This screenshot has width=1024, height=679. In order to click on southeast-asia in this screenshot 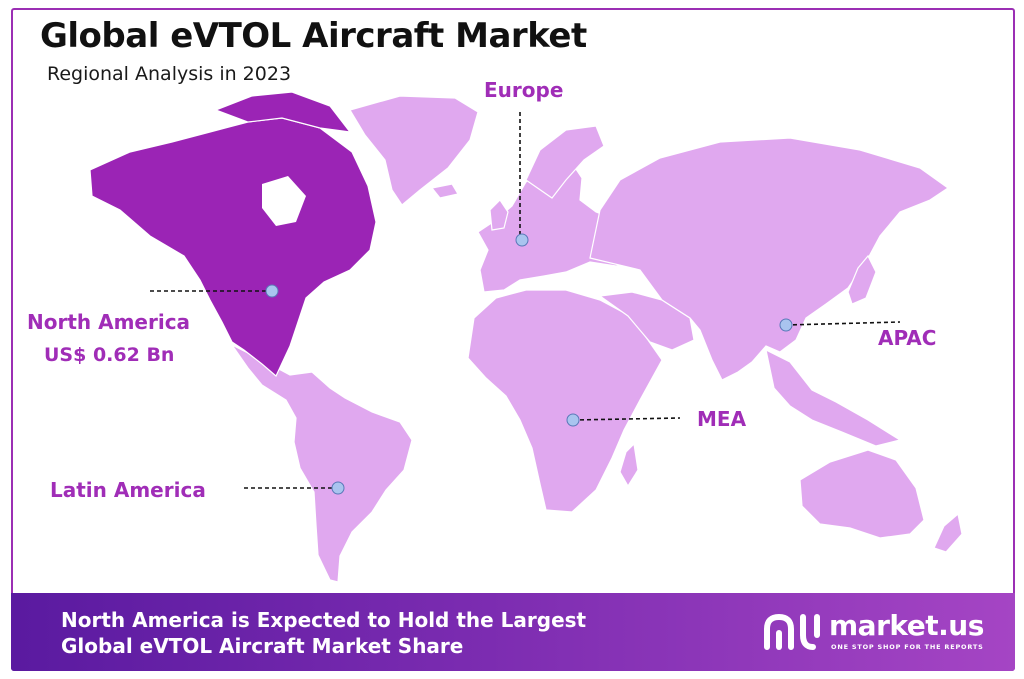, I will do `click(833, 397)`.